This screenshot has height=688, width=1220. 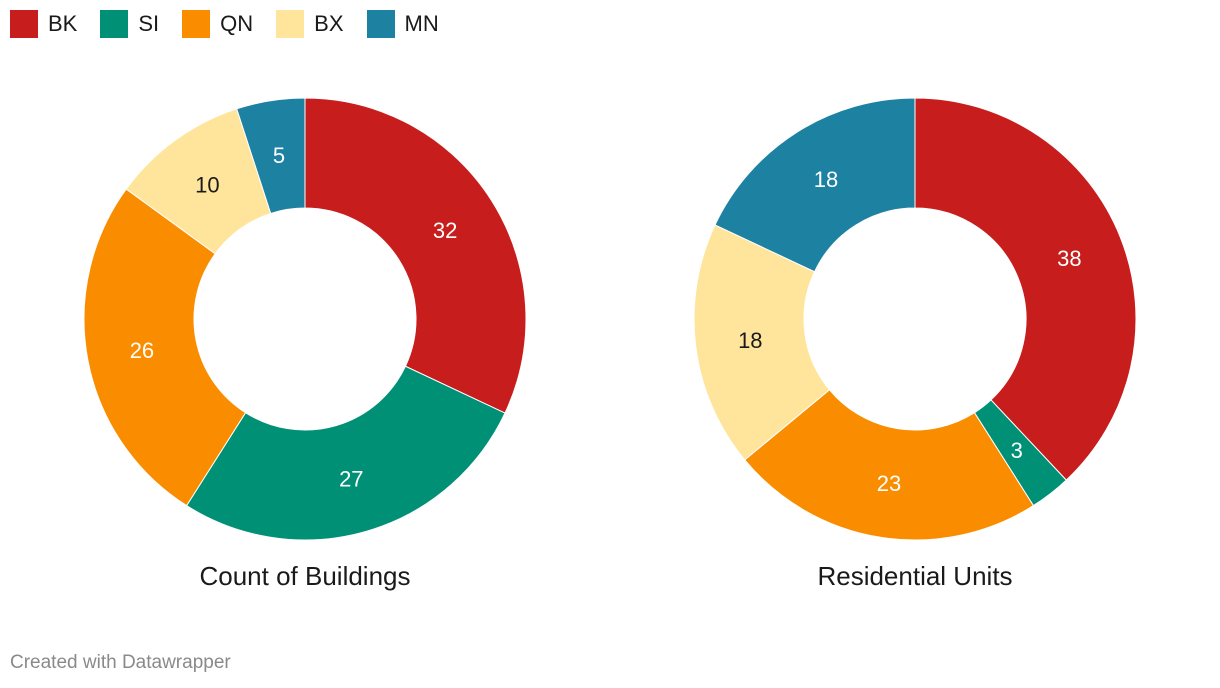 I want to click on value-label-bx-chart-2: 18, so click(x=750, y=340).